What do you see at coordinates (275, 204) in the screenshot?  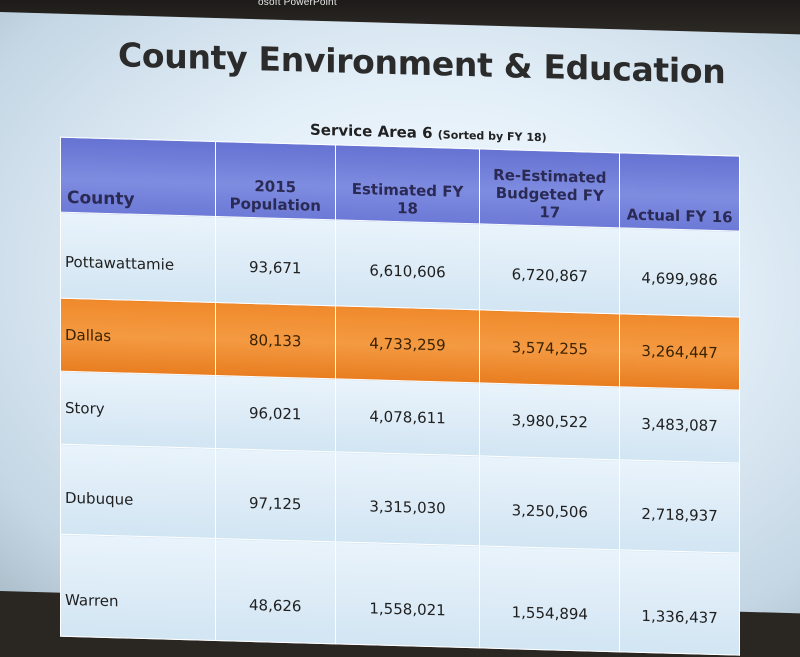 I see `header-population-line2: Population` at bounding box center [275, 204].